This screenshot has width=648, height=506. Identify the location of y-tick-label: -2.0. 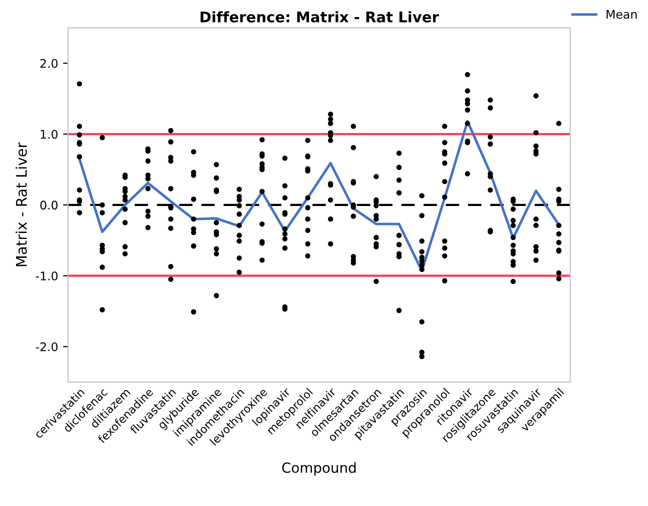
(47, 347).